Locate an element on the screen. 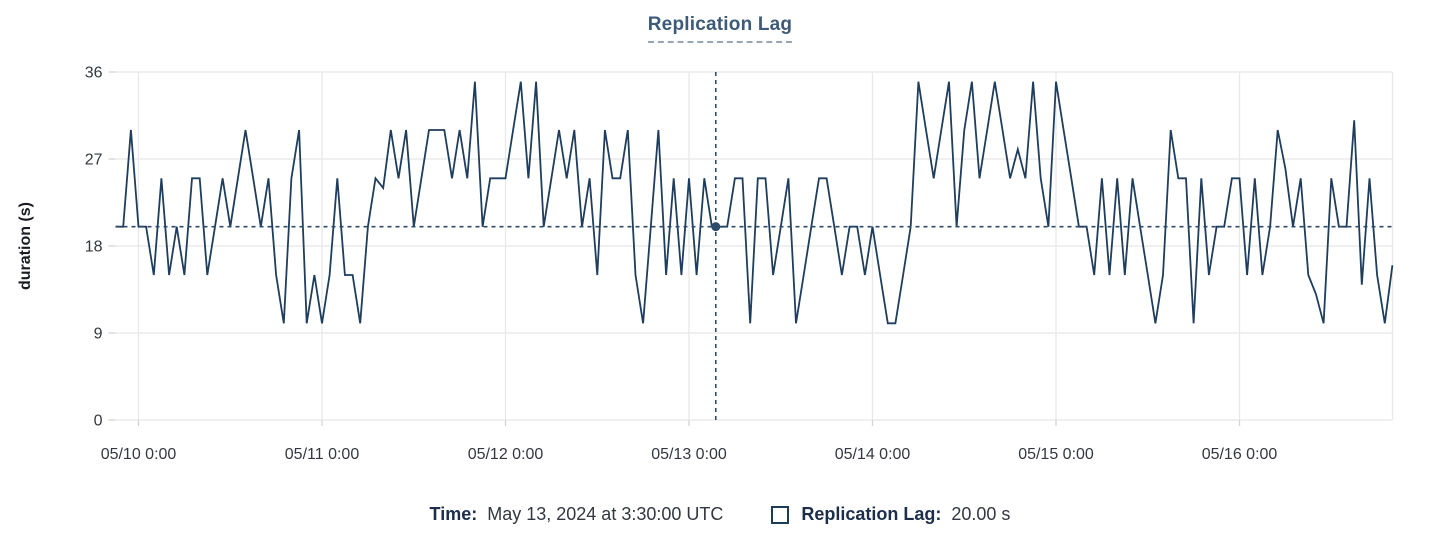 The image size is (1440, 556). time-value: May 13, 2024 at 3:30:00 UTC is located at coordinates (605, 514).